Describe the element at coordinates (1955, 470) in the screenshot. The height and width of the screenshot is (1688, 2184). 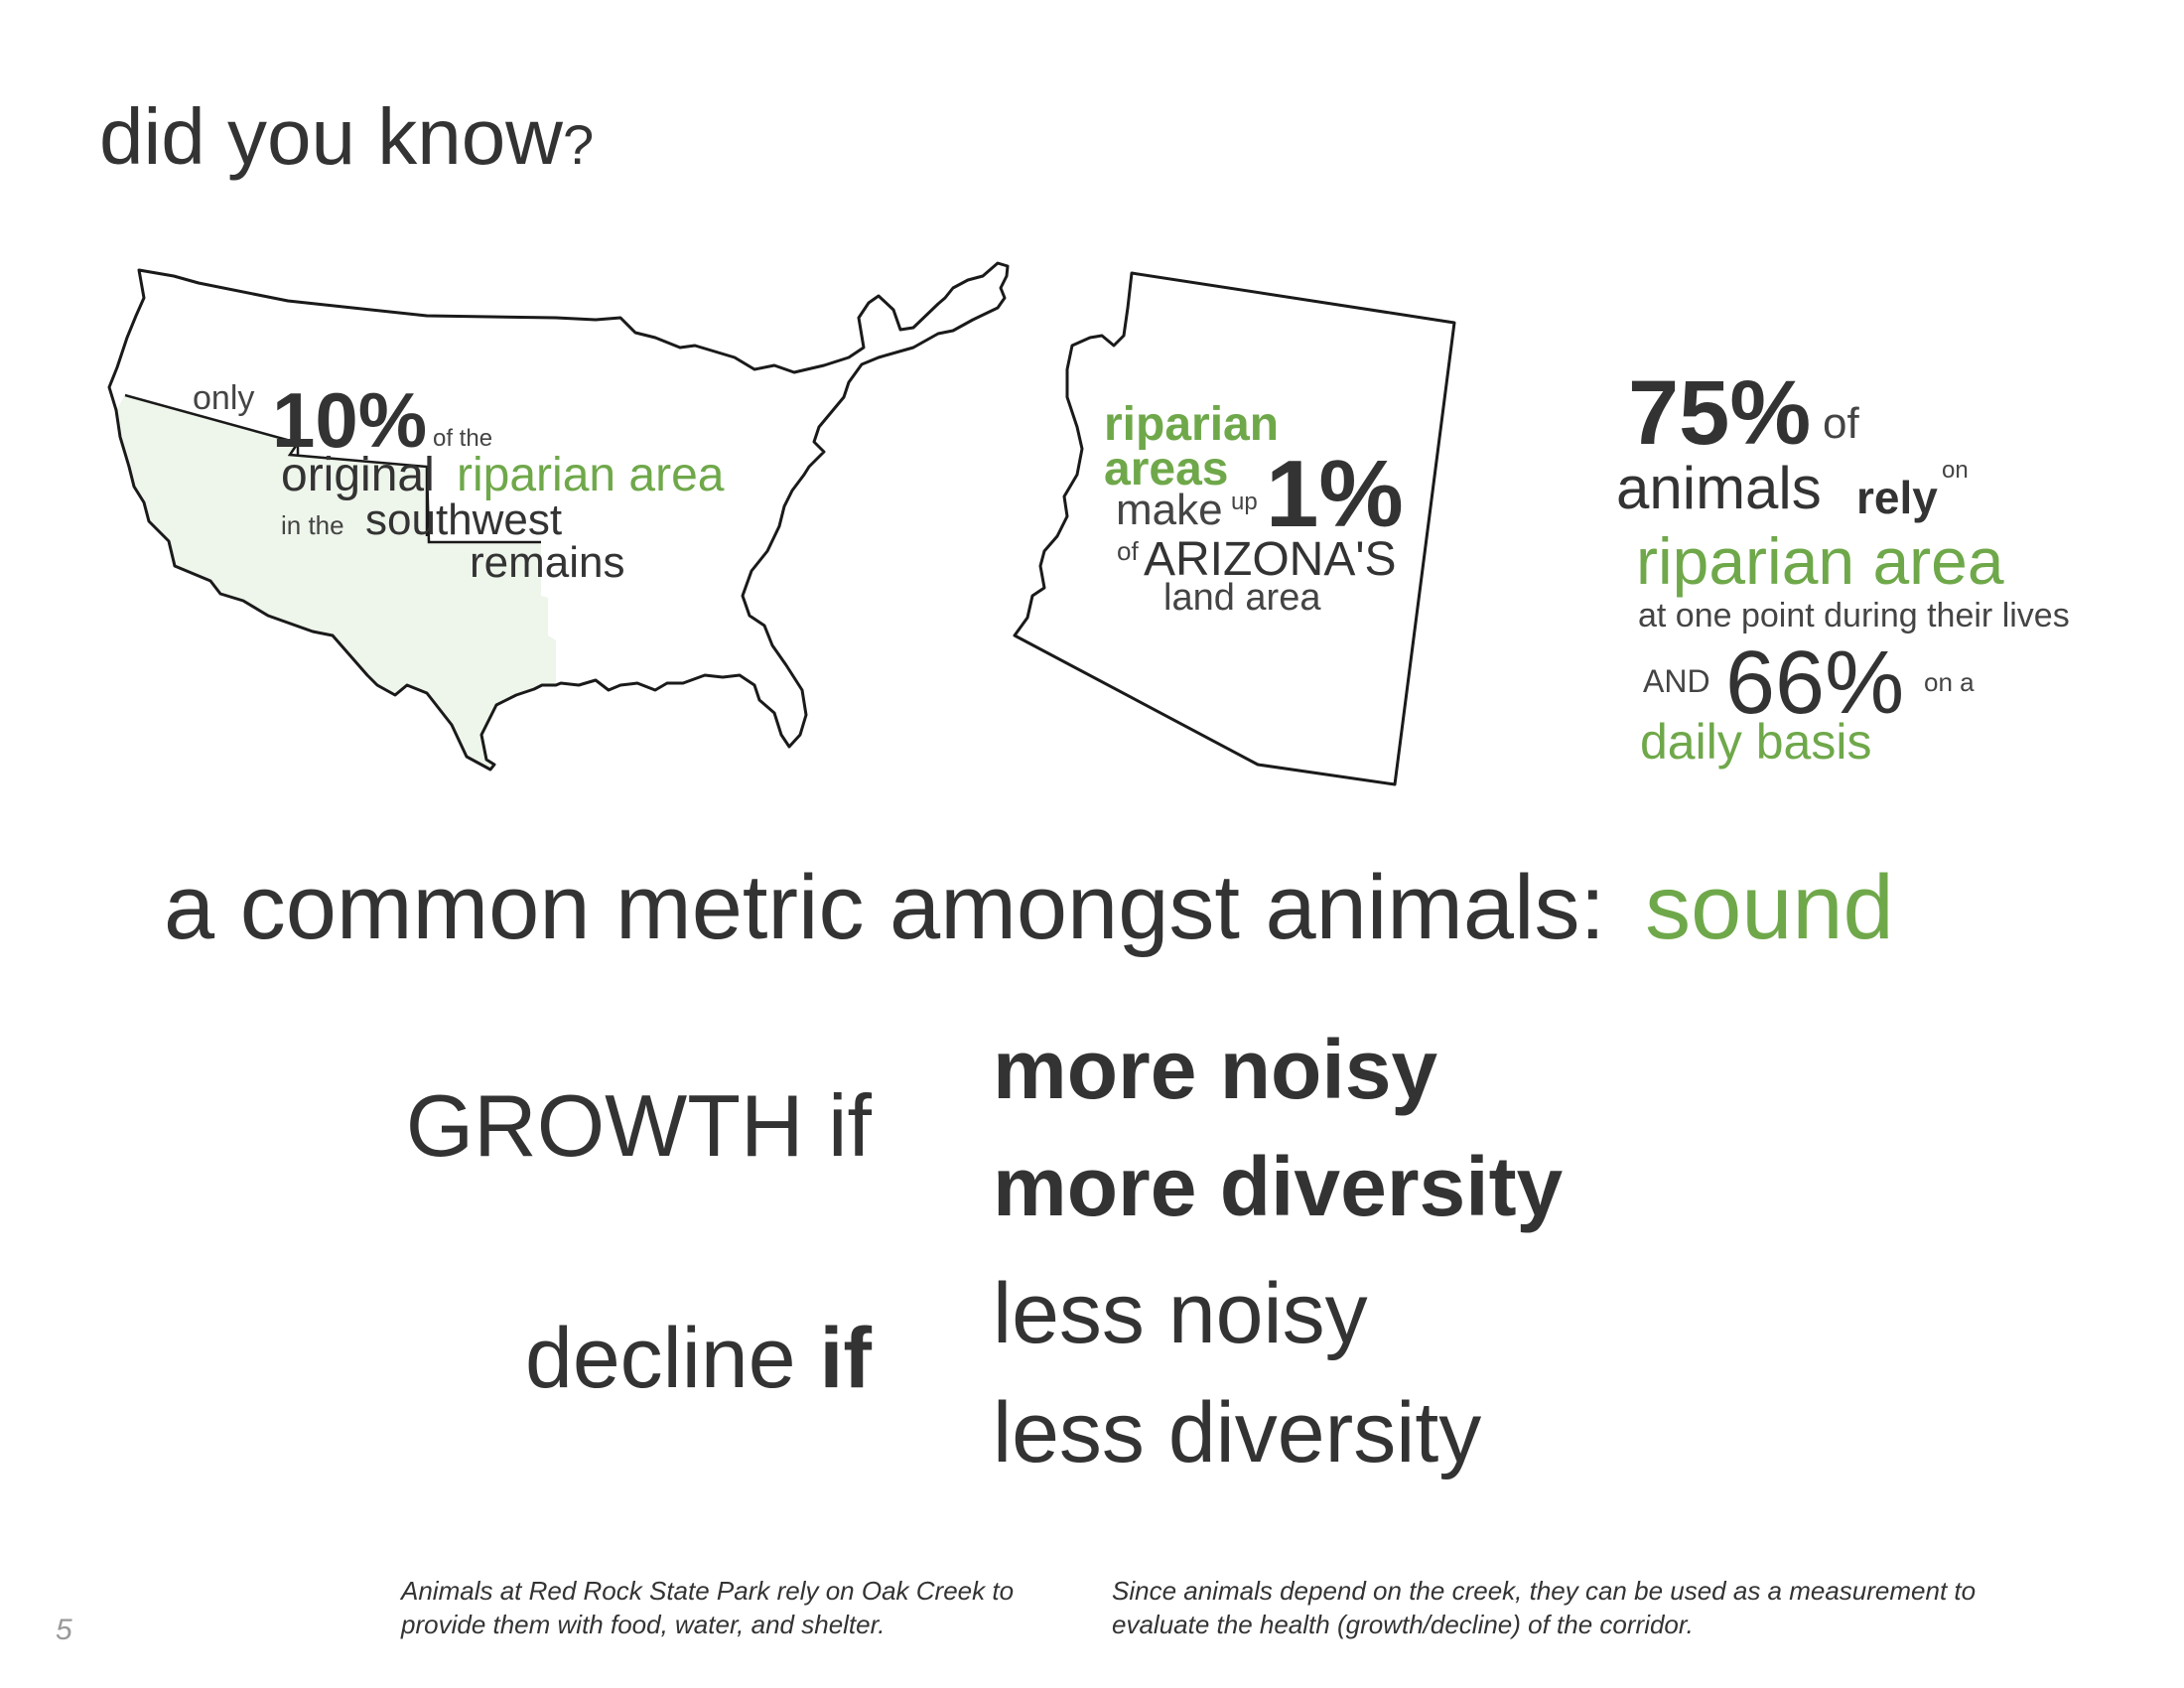
I see `stat-on-label: on` at that location.